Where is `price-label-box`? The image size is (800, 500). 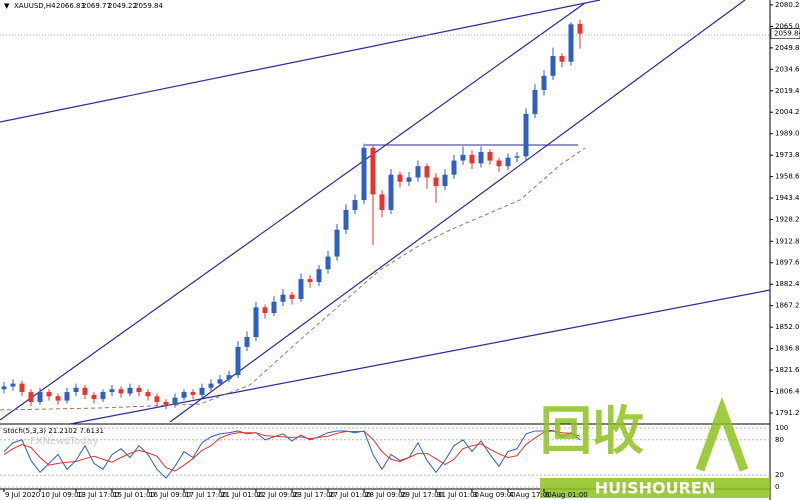 price-label-box is located at coordinates (785, 33).